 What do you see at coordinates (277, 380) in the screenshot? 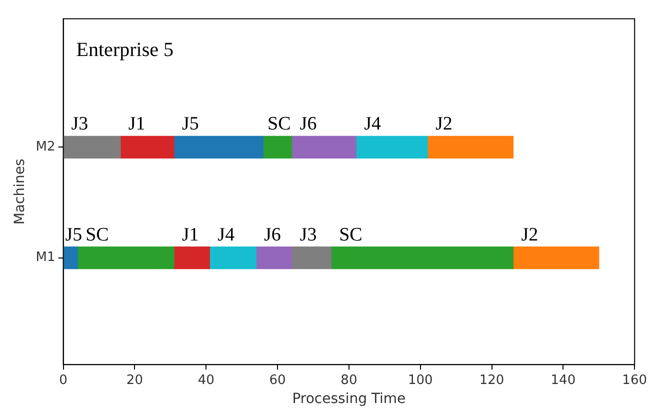
I see `x-tick-label: 60` at bounding box center [277, 380].